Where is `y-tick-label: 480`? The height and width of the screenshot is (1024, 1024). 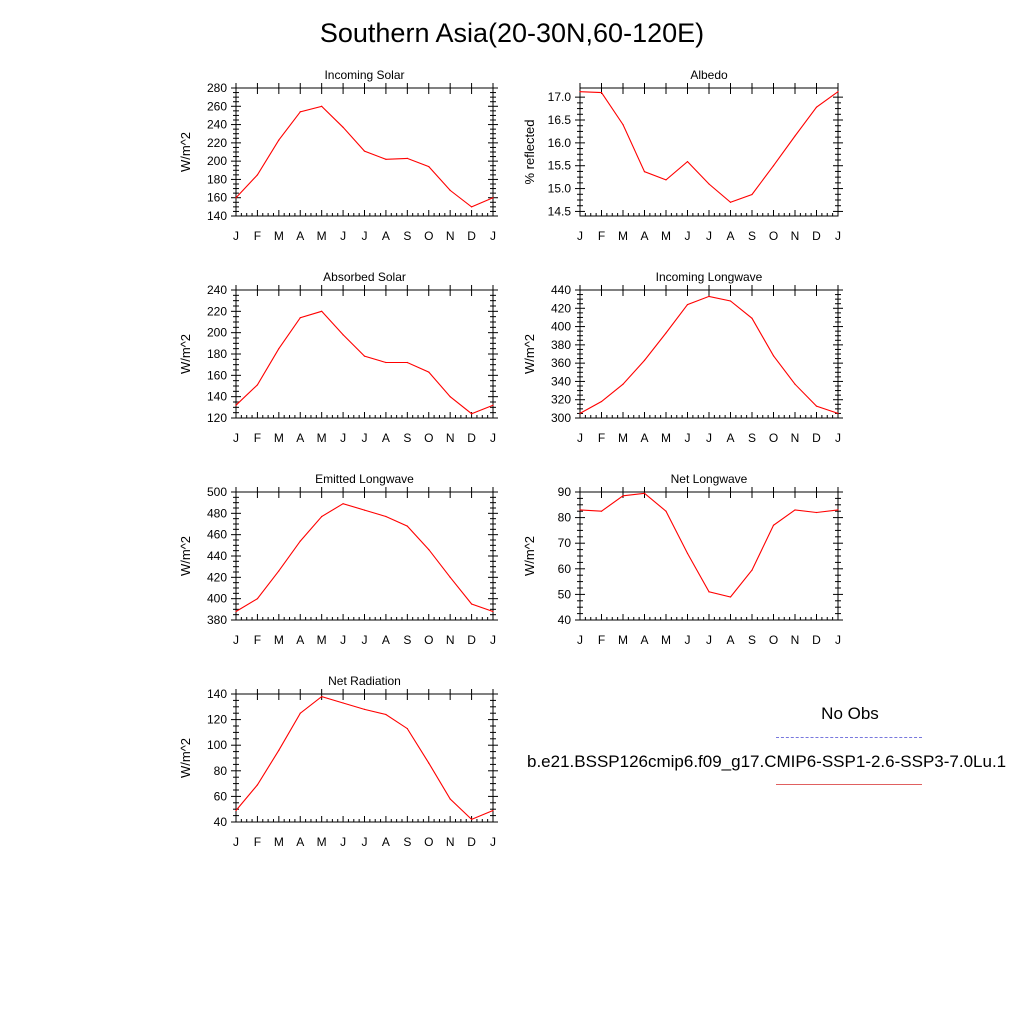 y-tick-label: 480 is located at coordinates (217, 513).